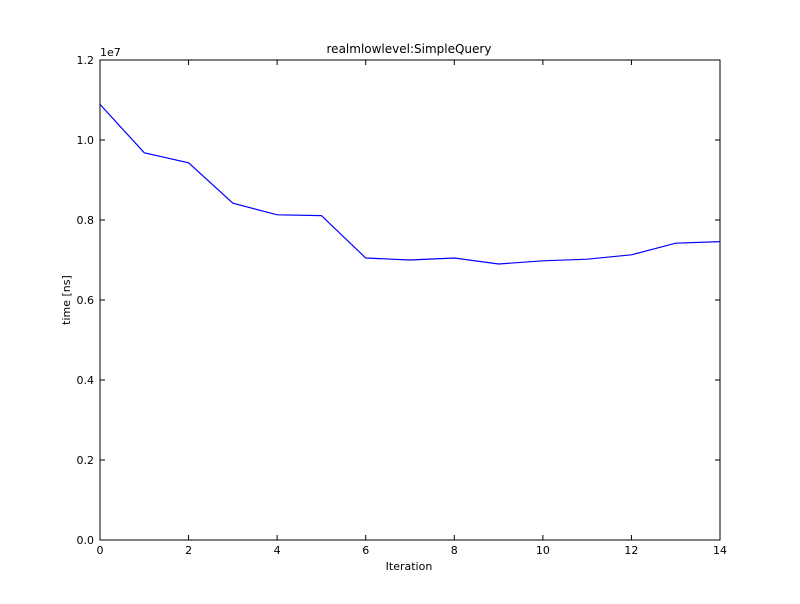 This screenshot has width=800, height=604. What do you see at coordinates (110, 52) in the screenshot?
I see `y-axis-offset-label: 1e7` at bounding box center [110, 52].